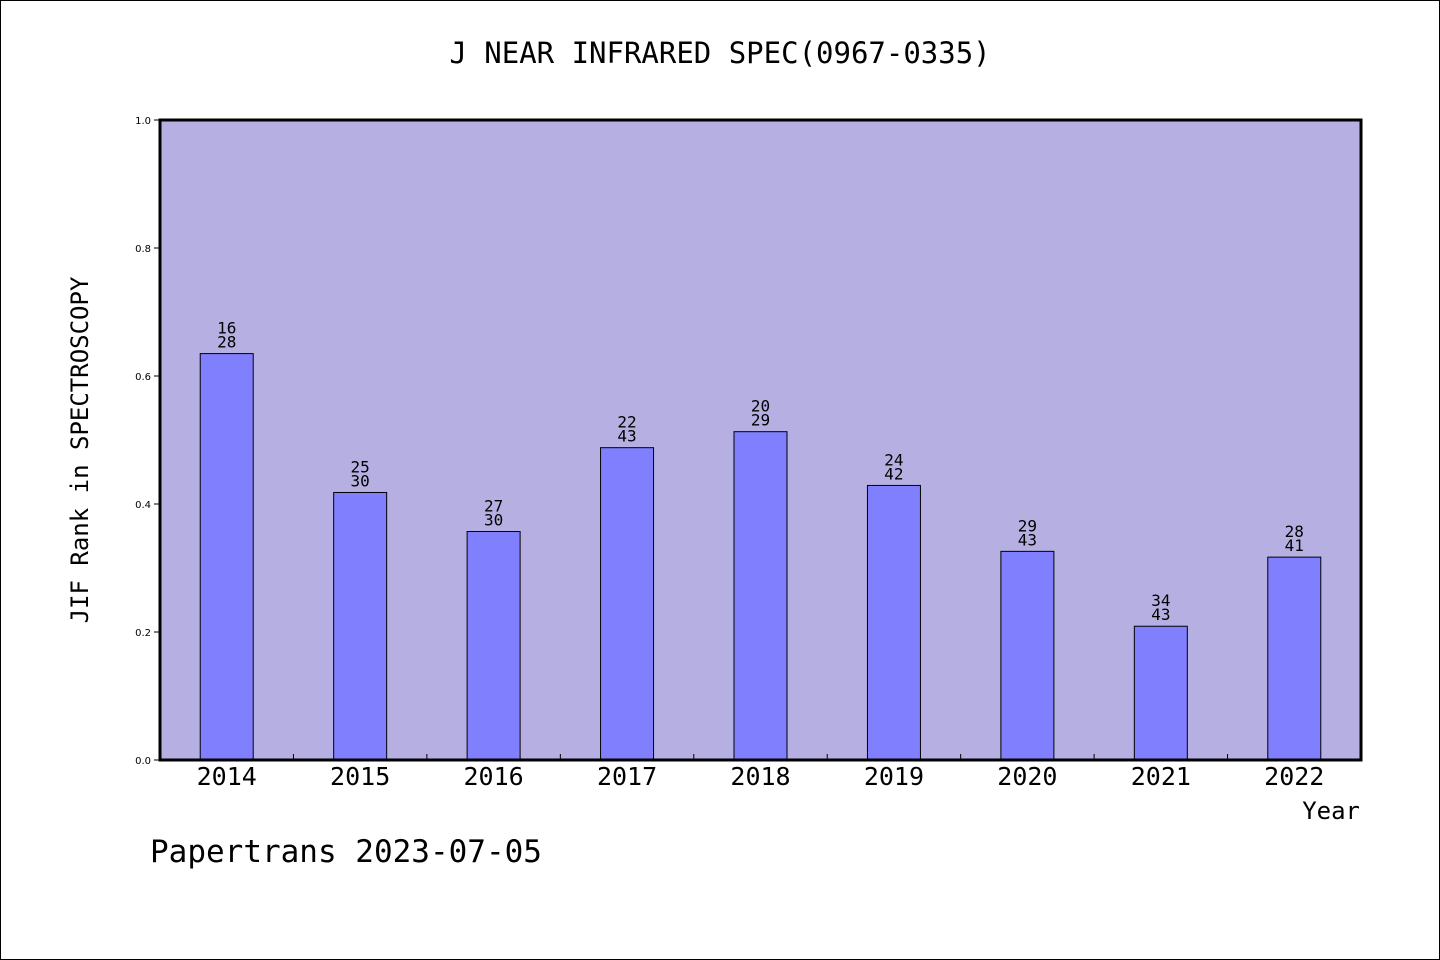 This screenshot has height=960, width=1440. I want to click on bar-2018, so click(760, 596).